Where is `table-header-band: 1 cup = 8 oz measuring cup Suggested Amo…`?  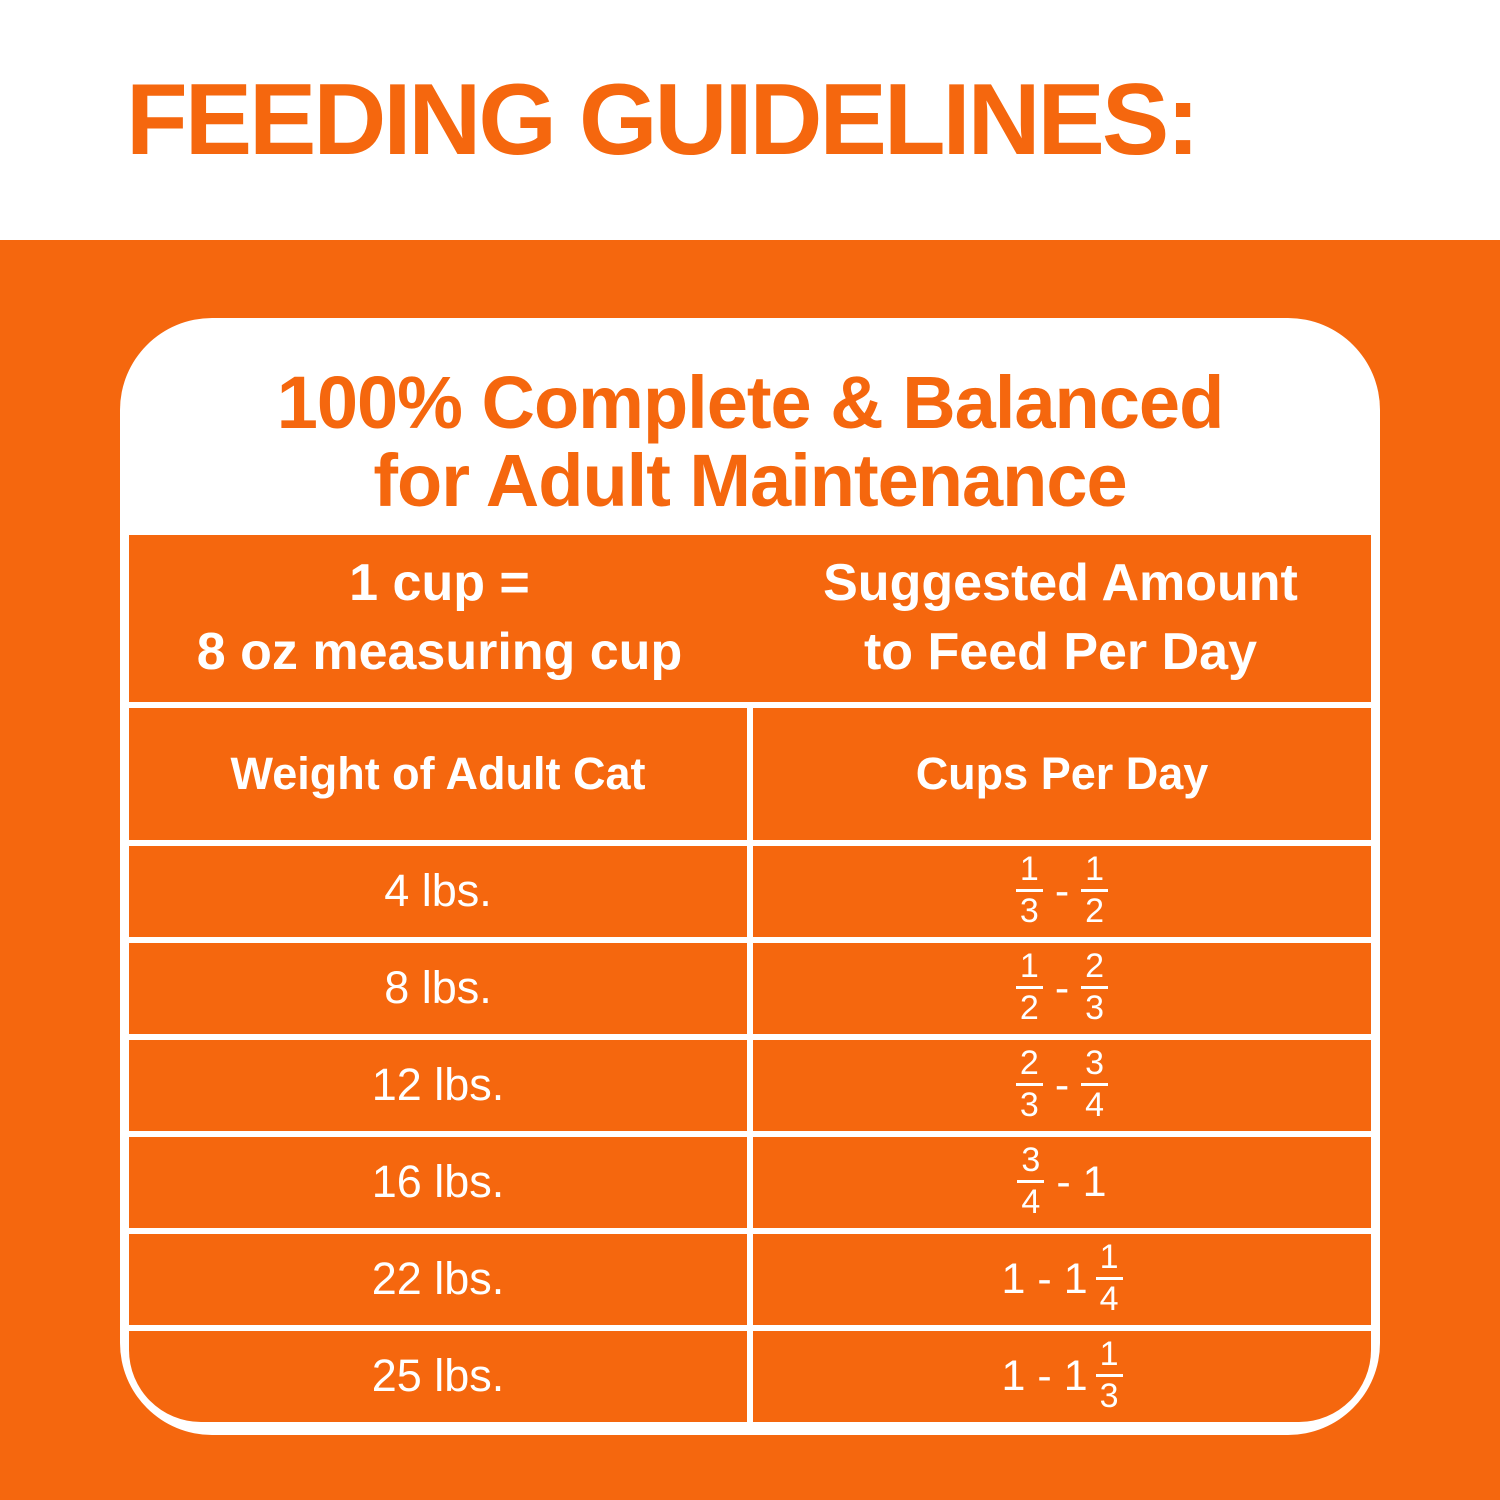 table-header-band: 1 cup = 8 oz measuring cup Suggested Amo… is located at coordinates (750, 618).